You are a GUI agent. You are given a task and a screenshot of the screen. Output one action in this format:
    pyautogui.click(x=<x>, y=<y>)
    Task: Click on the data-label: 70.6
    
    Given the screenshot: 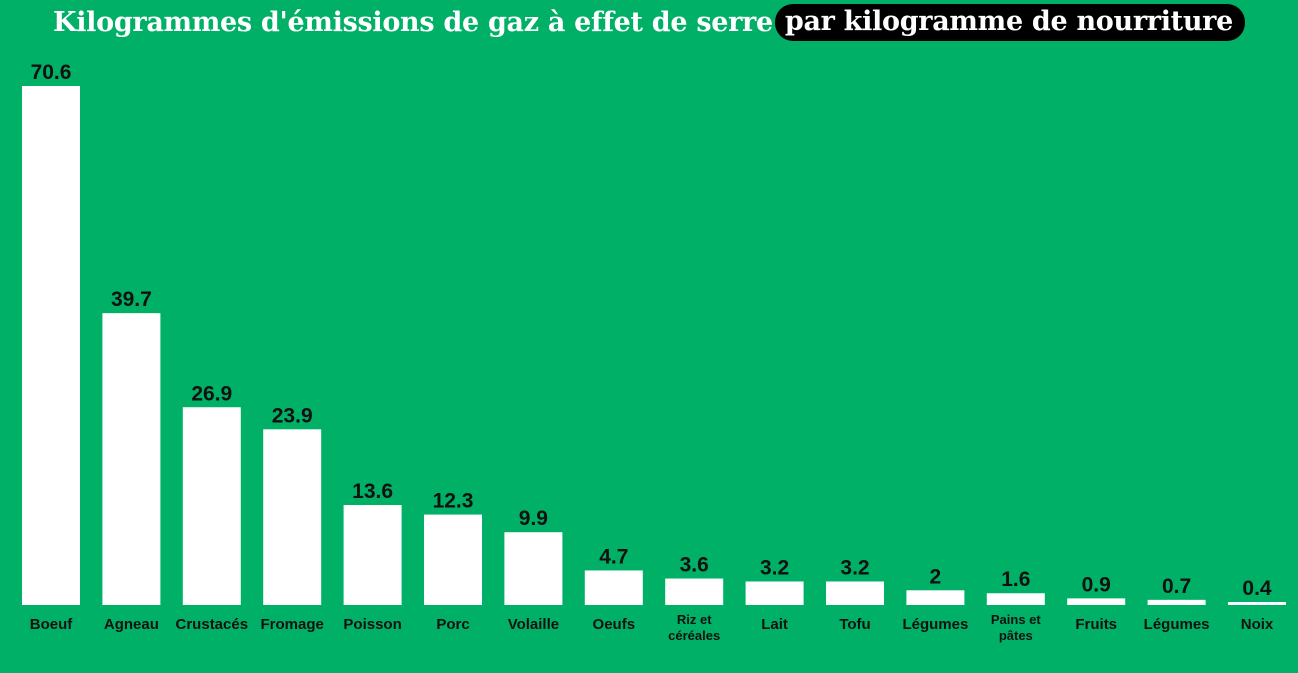 What is the action you would take?
    pyautogui.click(x=51, y=72)
    